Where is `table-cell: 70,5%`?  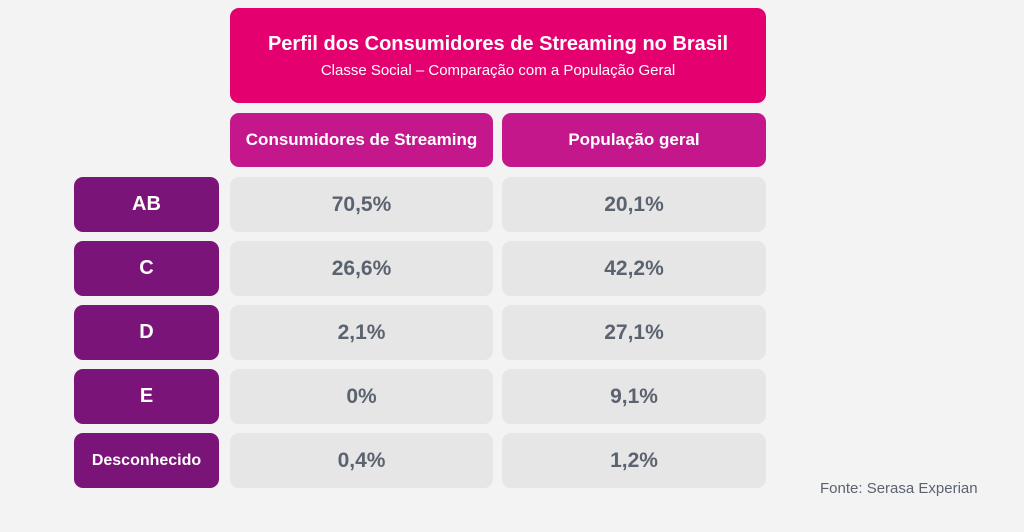 table-cell: 70,5% is located at coordinates (361, 204).